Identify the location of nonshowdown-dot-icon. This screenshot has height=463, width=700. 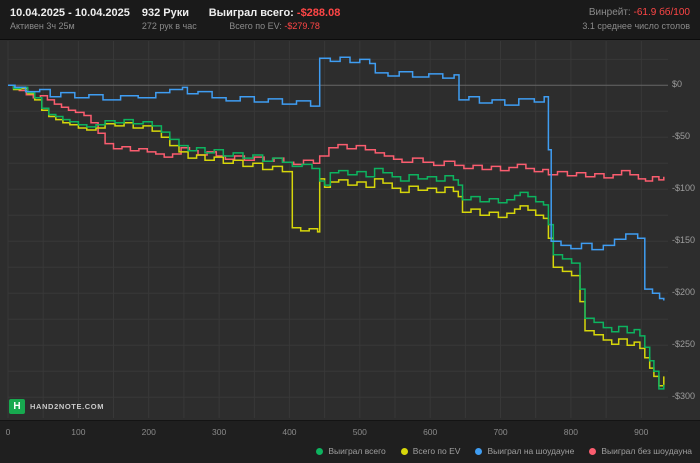
(593, 451).